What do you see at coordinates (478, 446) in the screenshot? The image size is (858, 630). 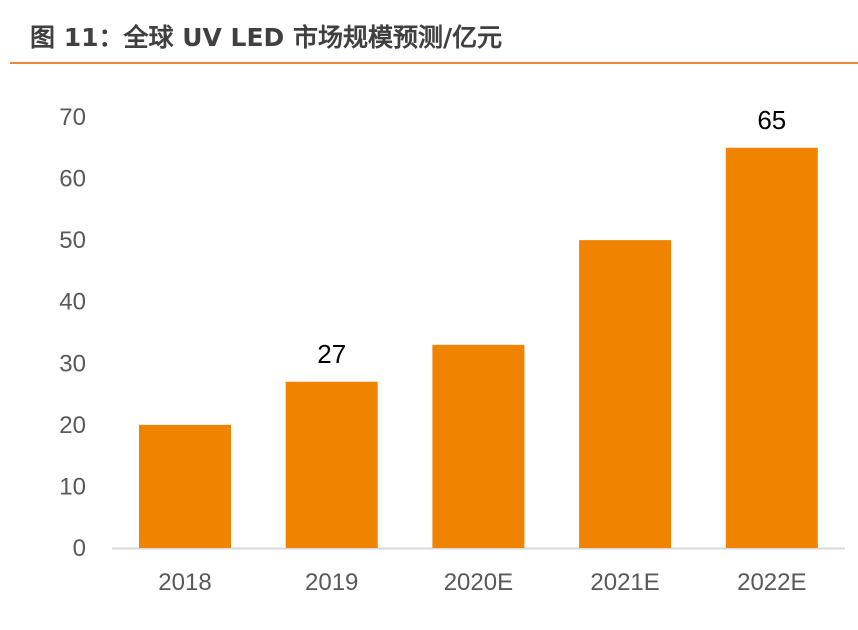 I see `bar-2020E` at bounding box center [478, 446].